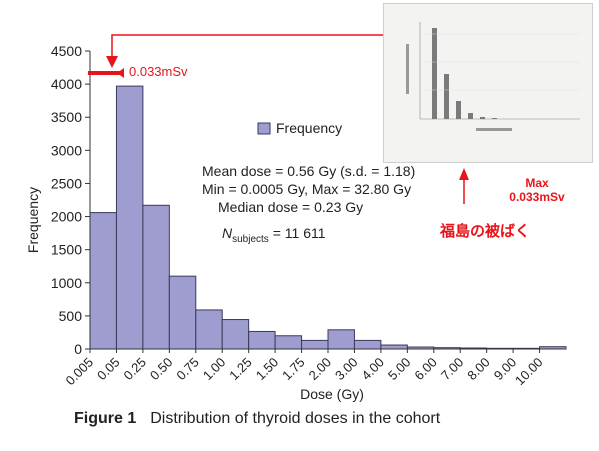 The image size is (599, 451). Describe the element at coordinates (529, 372) in the screenshot. I see `x-tick-label: 10.00` at that location.